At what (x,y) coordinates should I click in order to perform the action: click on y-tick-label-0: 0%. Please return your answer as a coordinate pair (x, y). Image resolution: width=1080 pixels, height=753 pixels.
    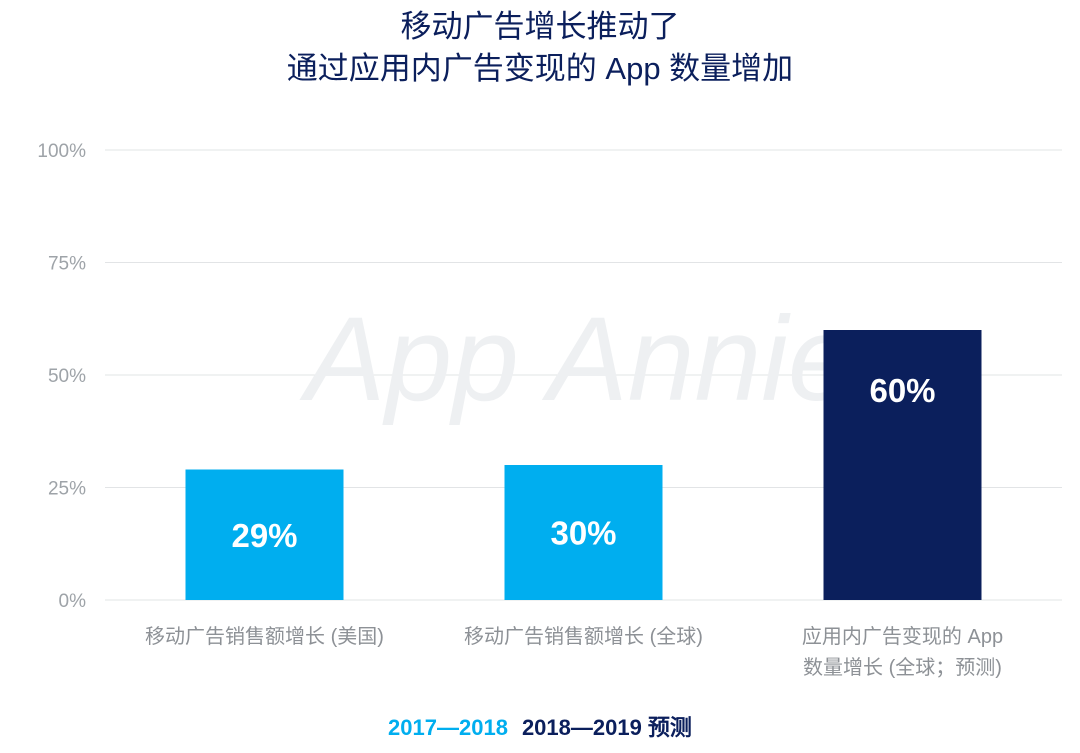
    Looking at the image, I should click on (73, 601).